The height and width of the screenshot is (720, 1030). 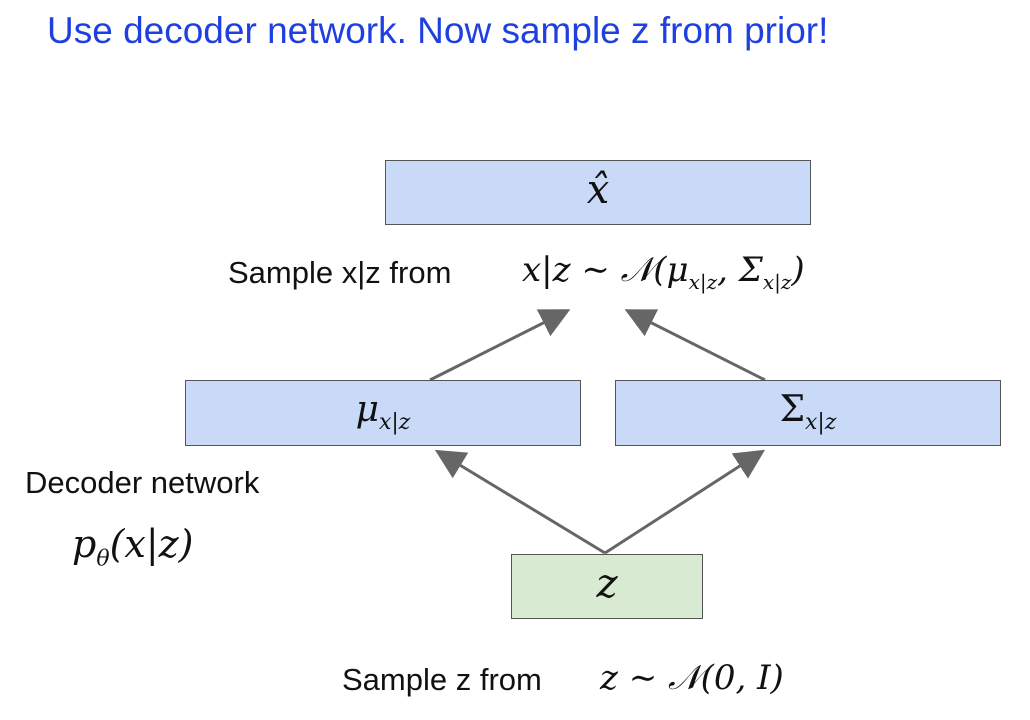 I want to click on z-box: z, so click(x=607, y=586).